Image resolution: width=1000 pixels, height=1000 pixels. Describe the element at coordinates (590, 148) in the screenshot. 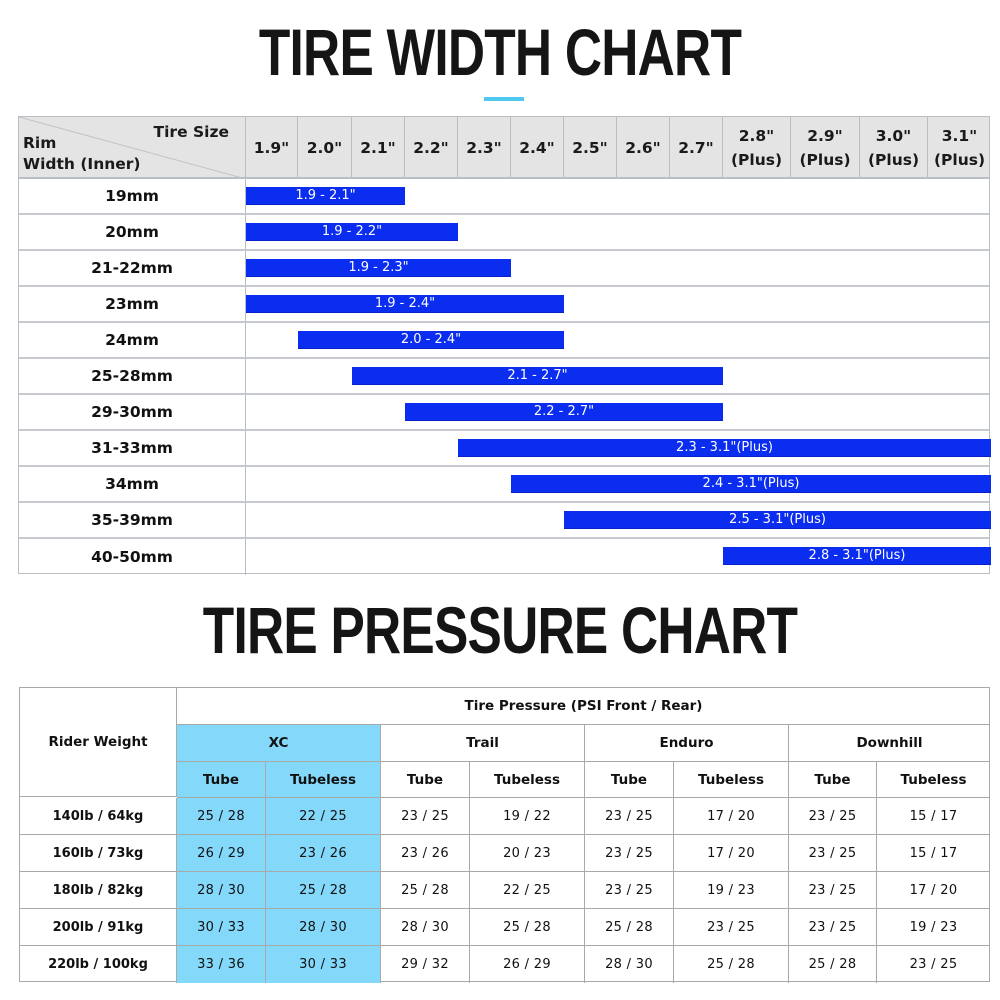

I see `tire-size-column-header: 2.5"` at that location.